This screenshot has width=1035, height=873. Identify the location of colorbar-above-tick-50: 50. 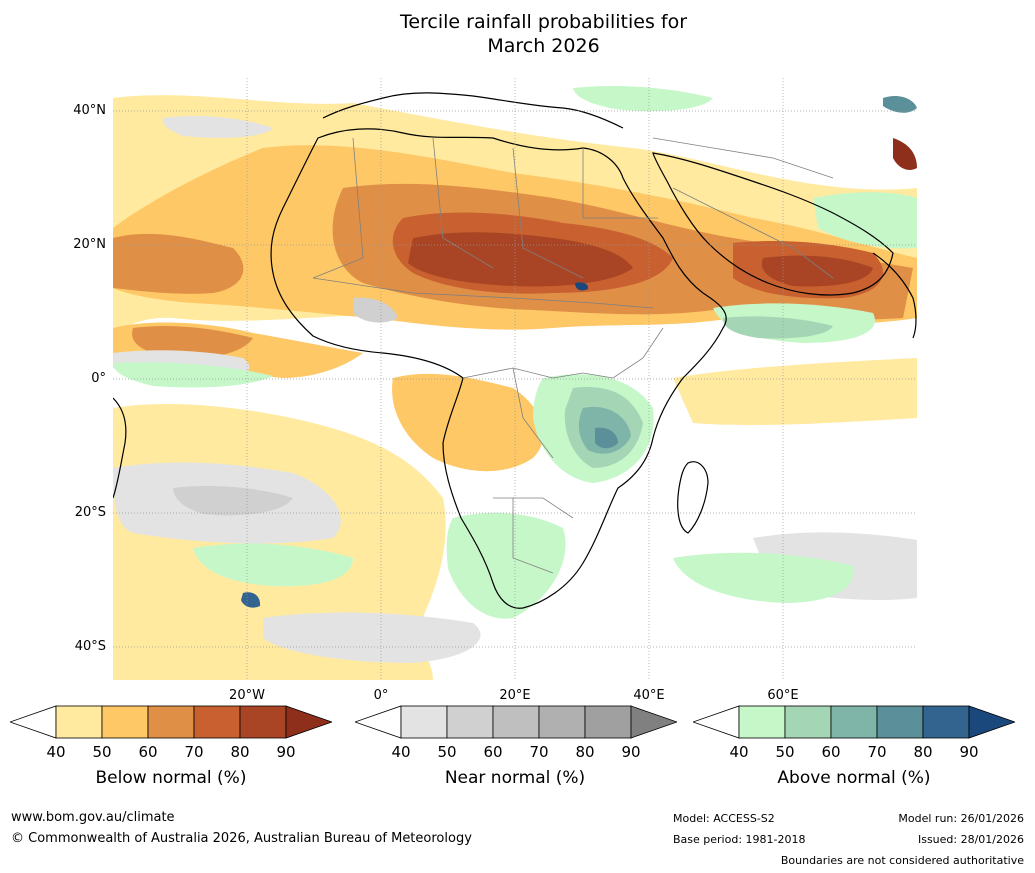
(785, 752).